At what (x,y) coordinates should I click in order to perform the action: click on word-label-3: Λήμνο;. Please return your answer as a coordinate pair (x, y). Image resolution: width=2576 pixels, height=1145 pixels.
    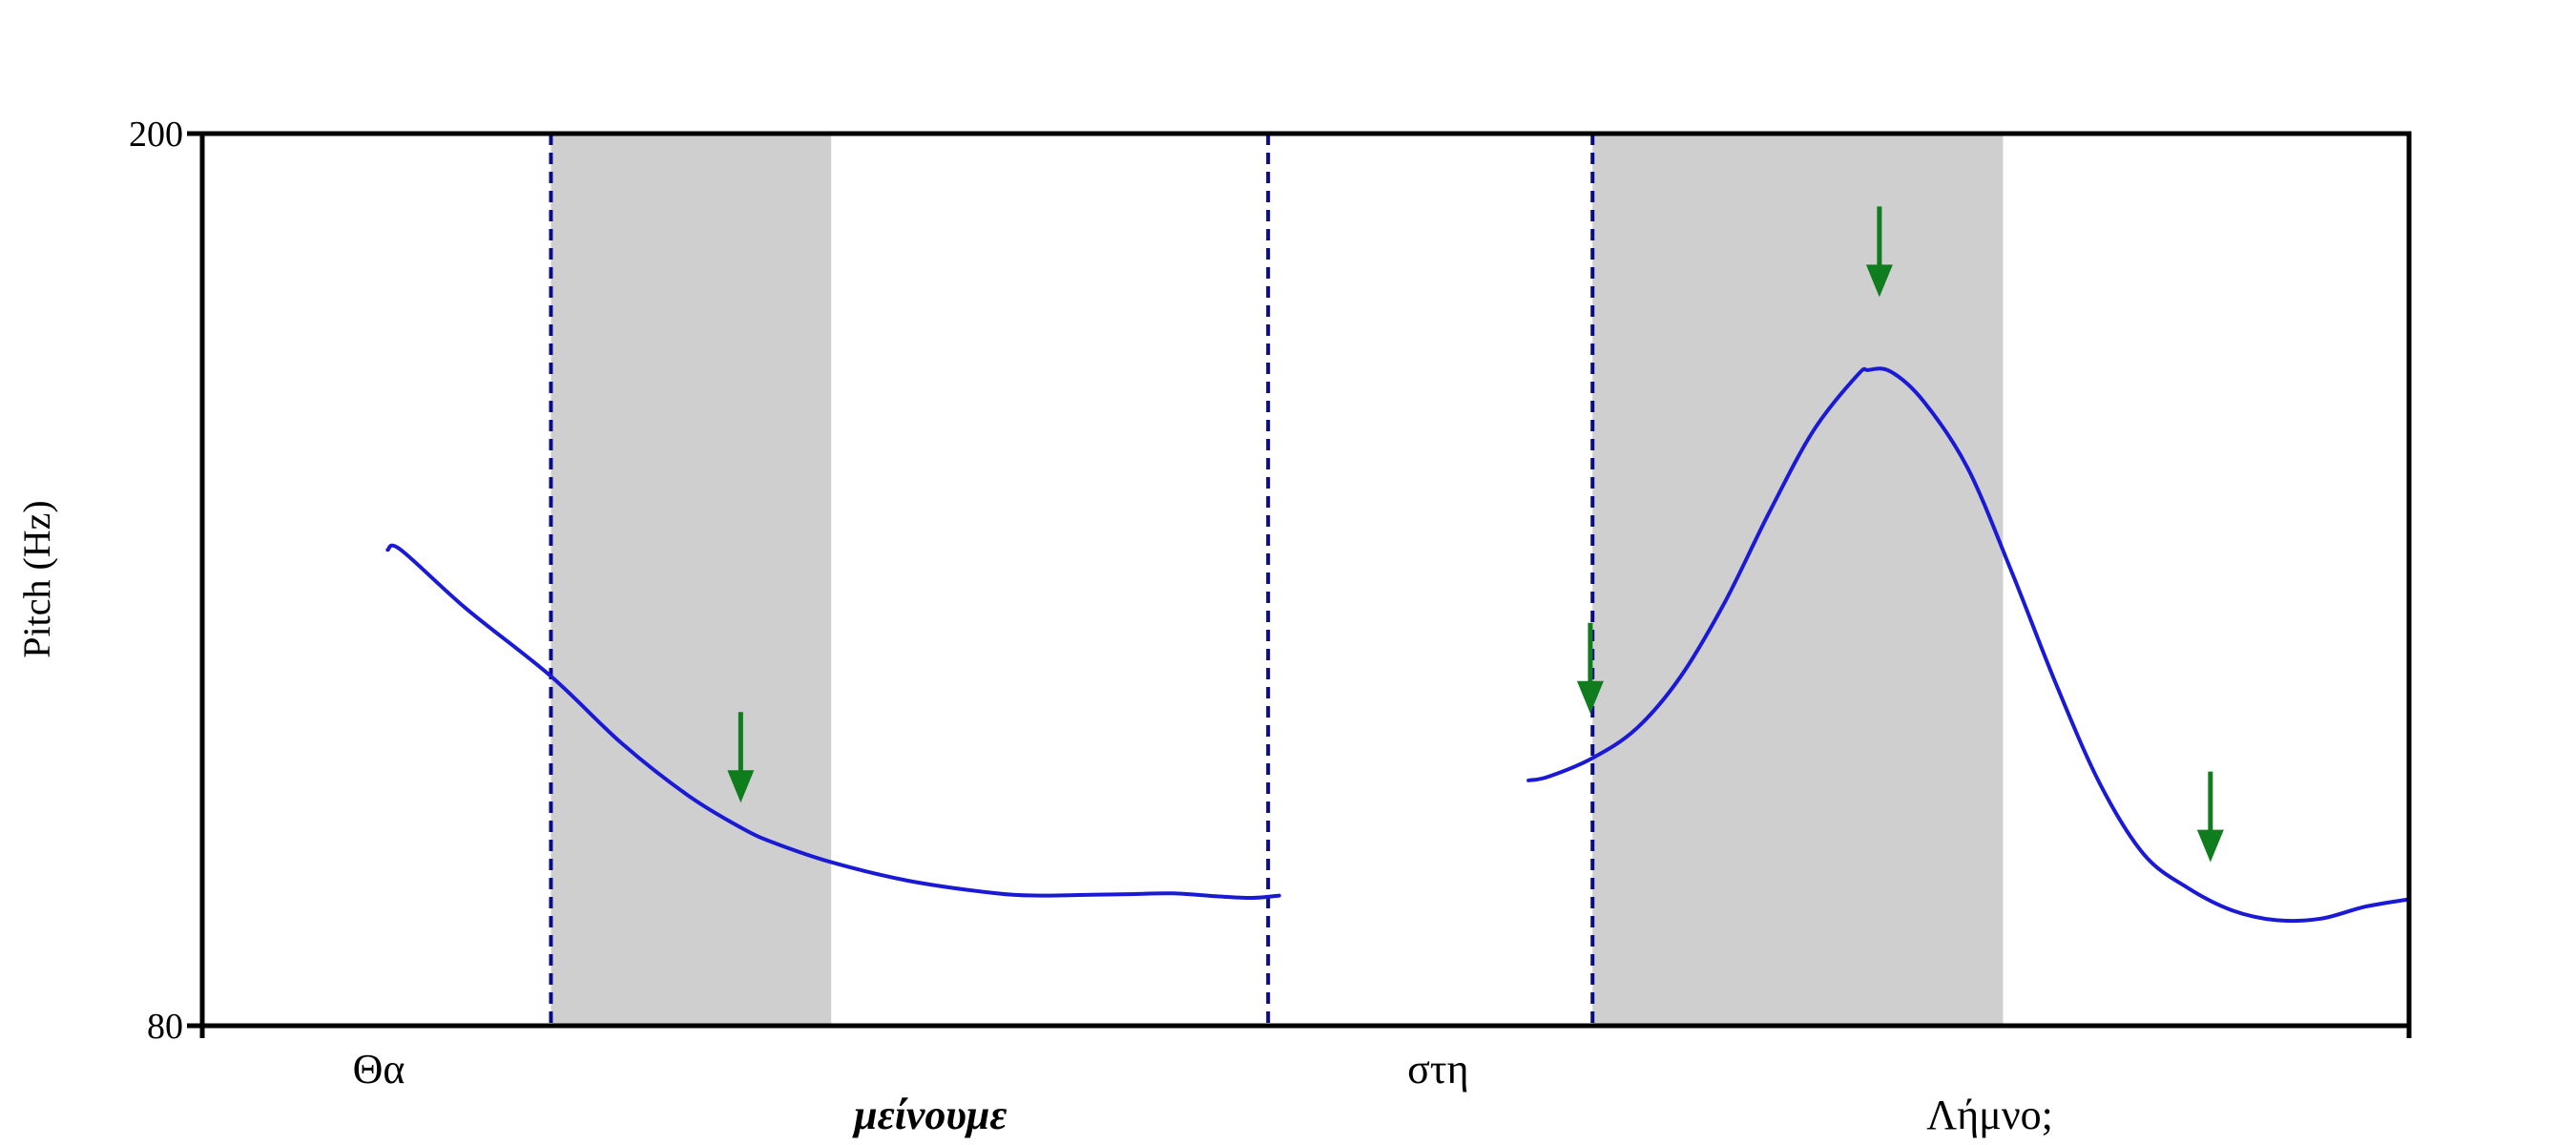
    Looking at the image, I should click on (1989, 1115).